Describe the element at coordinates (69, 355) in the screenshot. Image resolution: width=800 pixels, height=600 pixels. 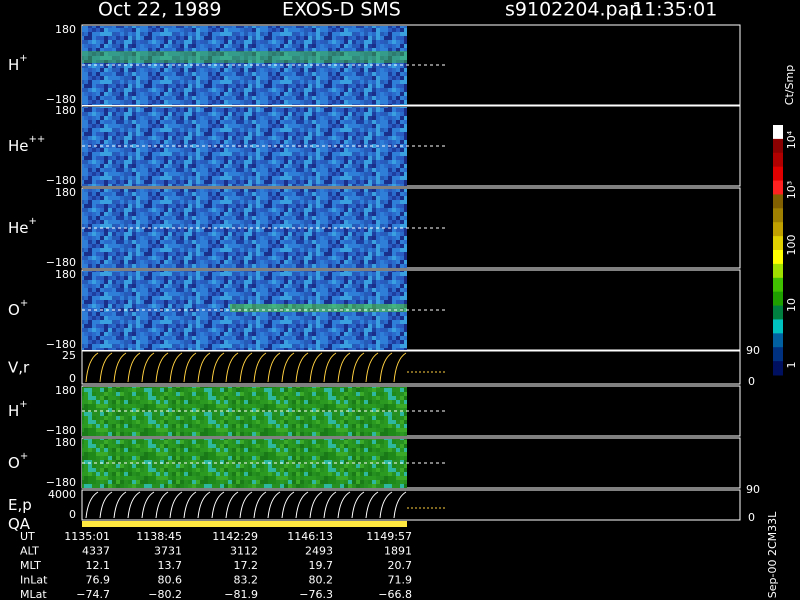
I see `tick-top: 25` at that location.